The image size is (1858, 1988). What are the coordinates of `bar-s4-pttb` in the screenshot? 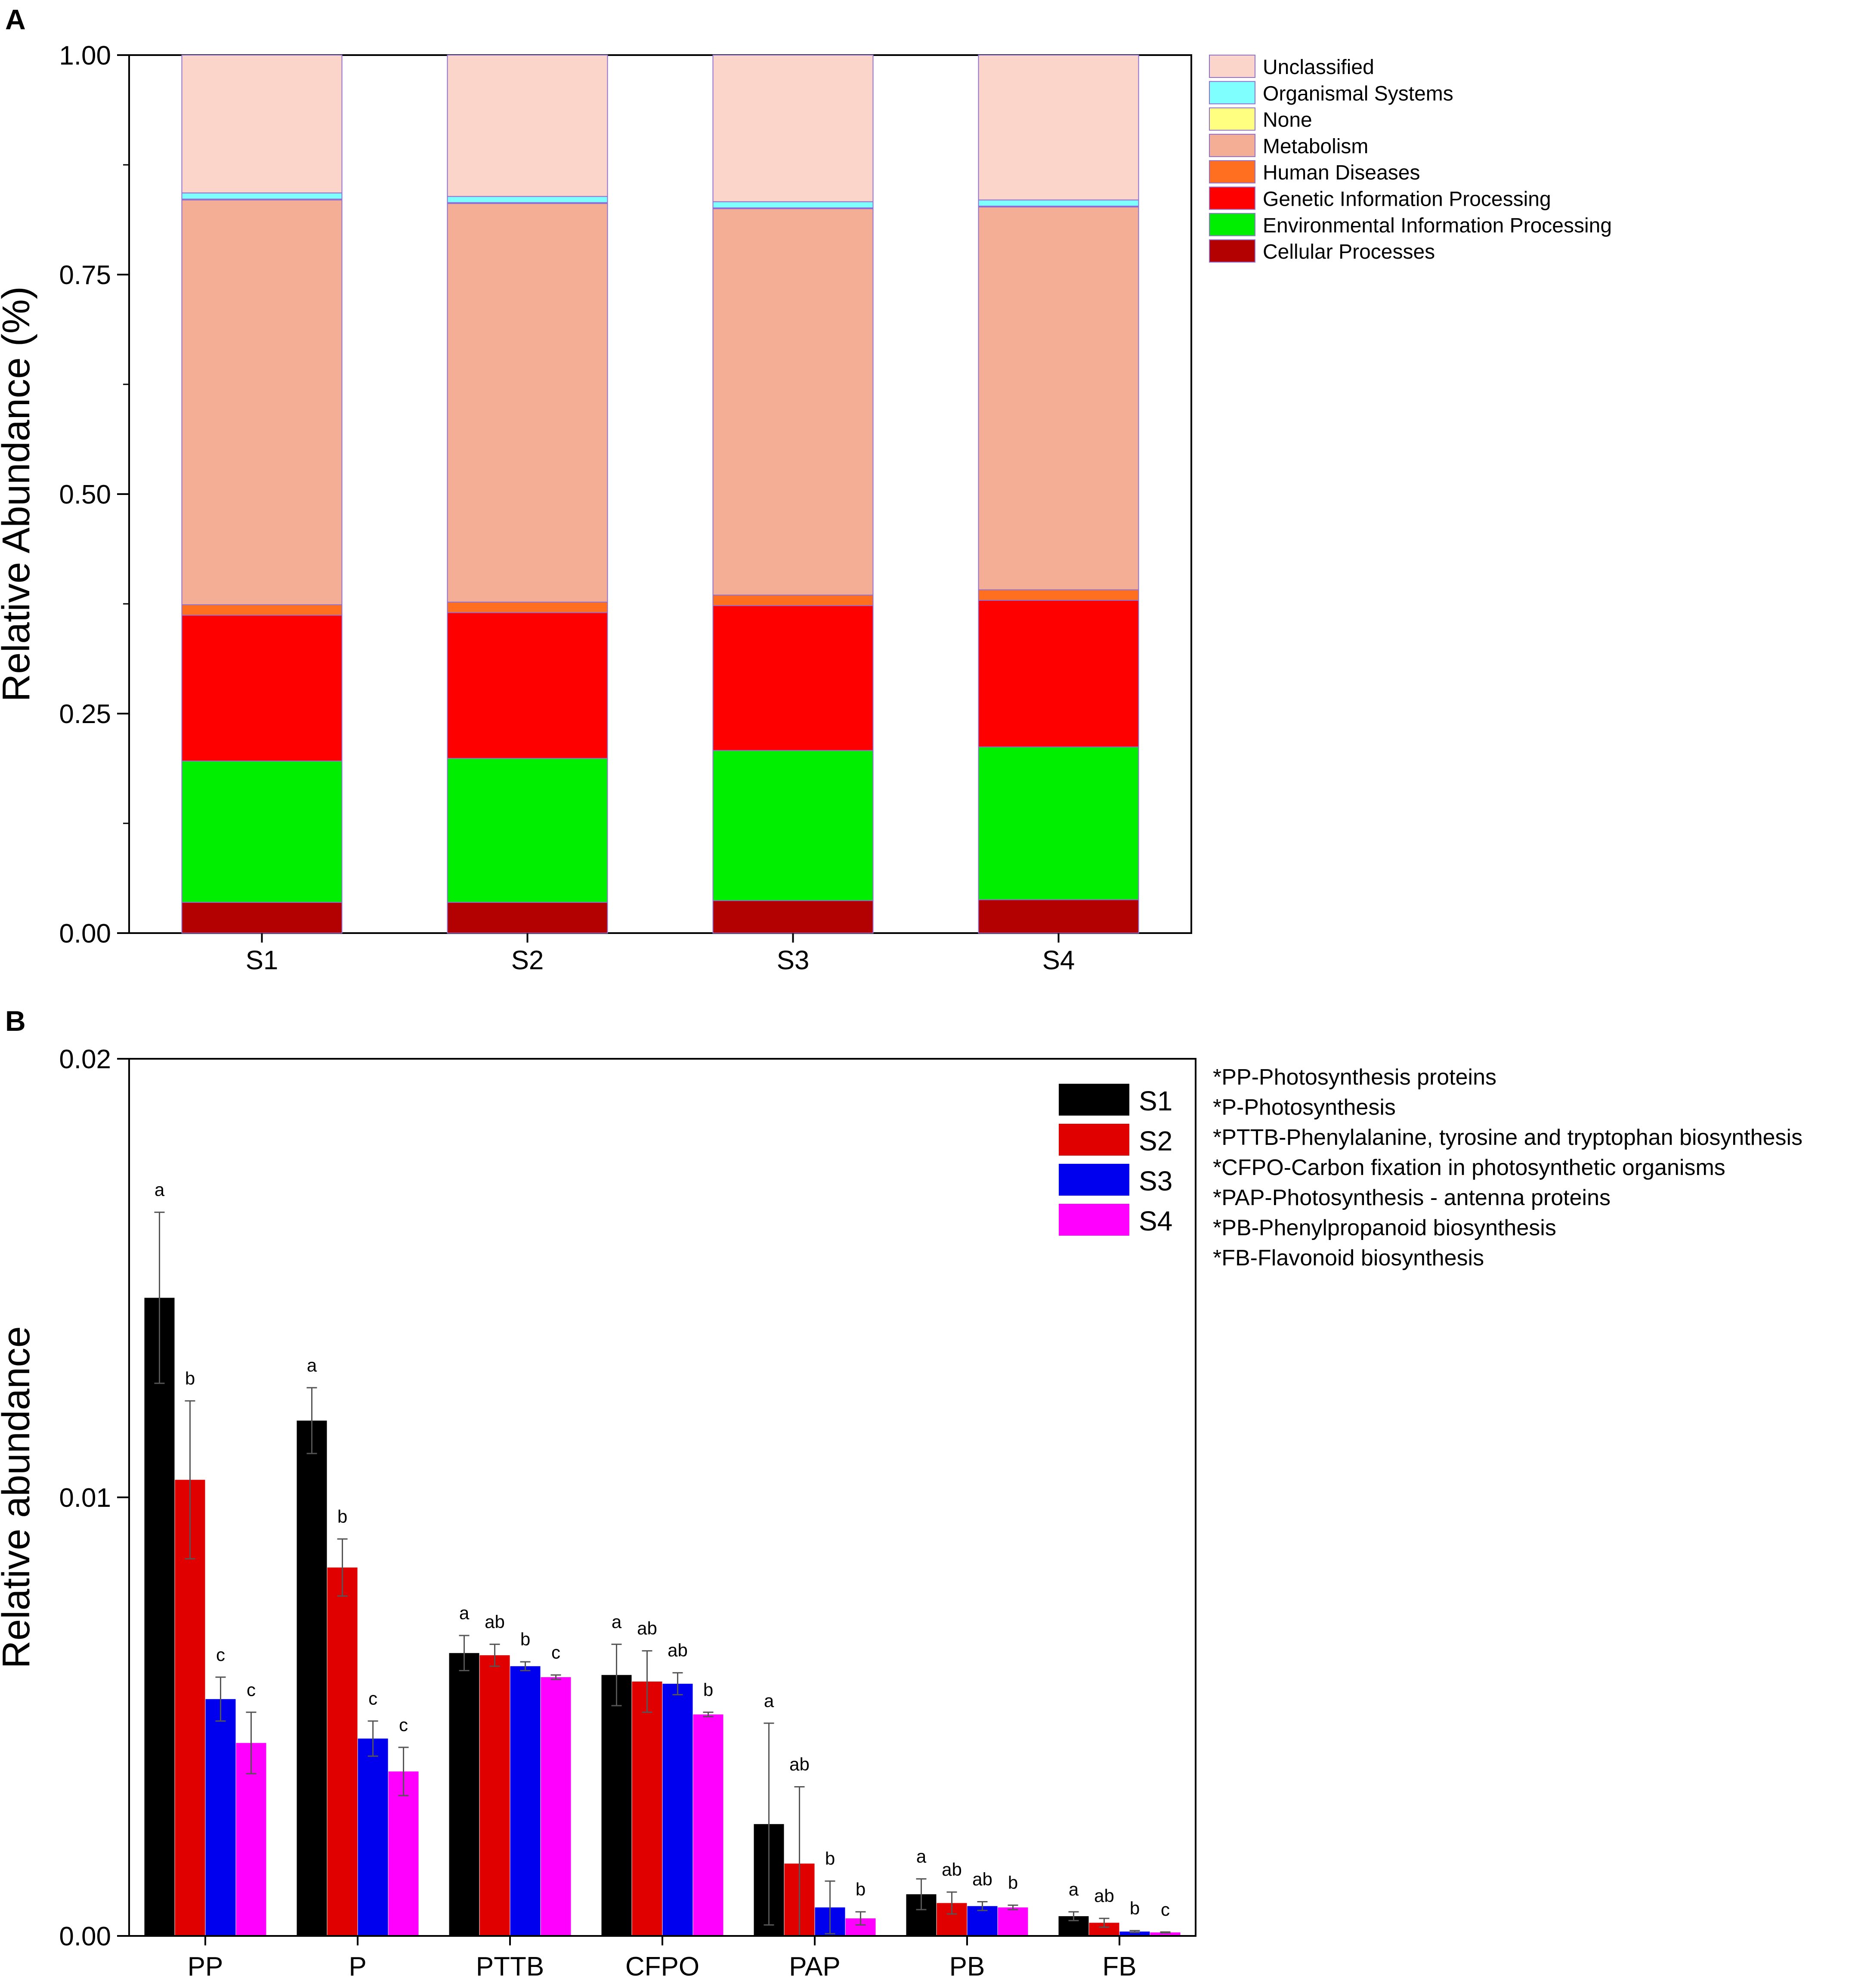 It's located at (556, 1806).